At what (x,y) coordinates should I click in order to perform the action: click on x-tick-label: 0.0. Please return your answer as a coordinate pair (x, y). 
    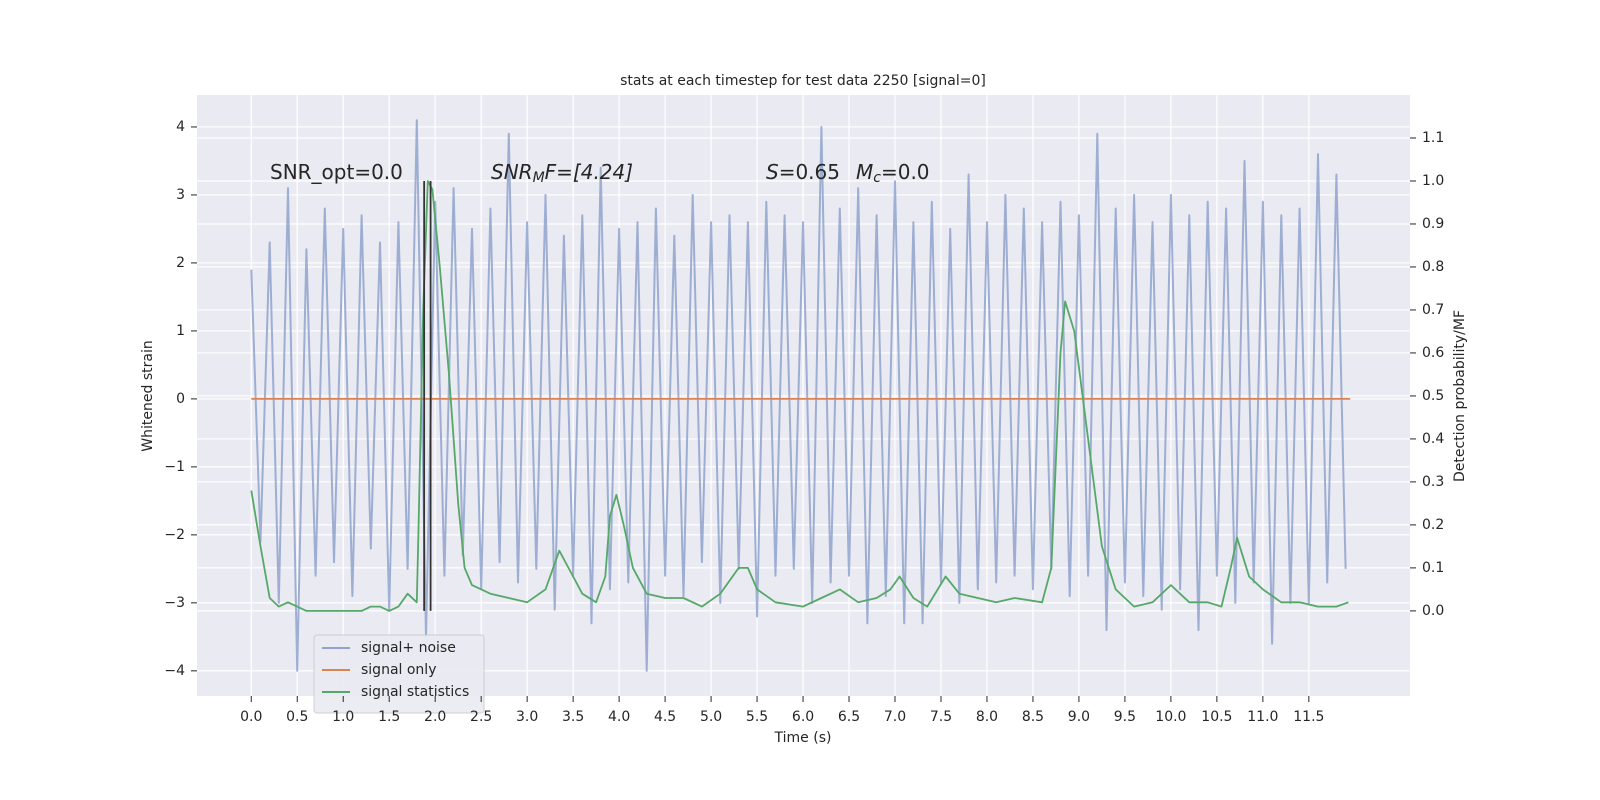
    Looking at the image, I should click on (251, 717).